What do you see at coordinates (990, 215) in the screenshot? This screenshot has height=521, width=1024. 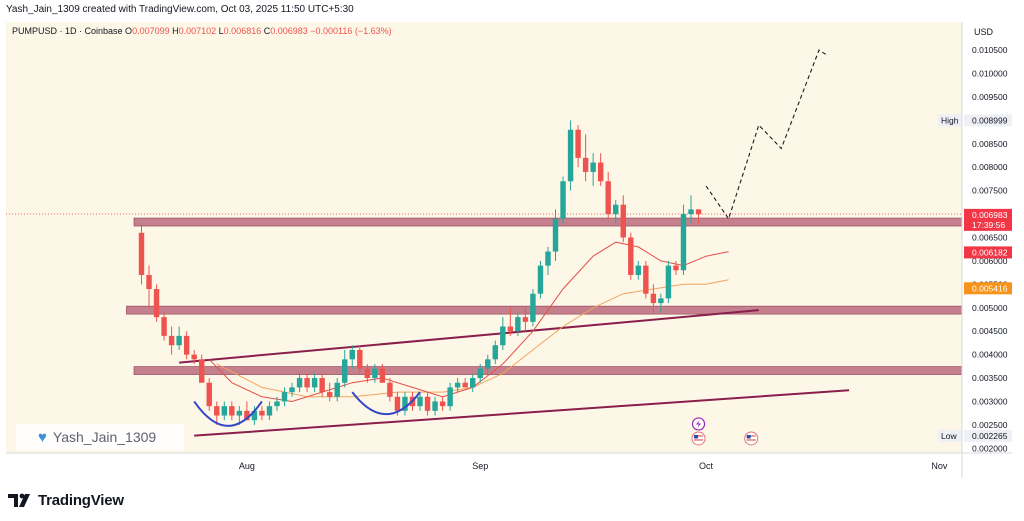 I see `price-label-value: 0.006983` at bounding box center [990, 215].